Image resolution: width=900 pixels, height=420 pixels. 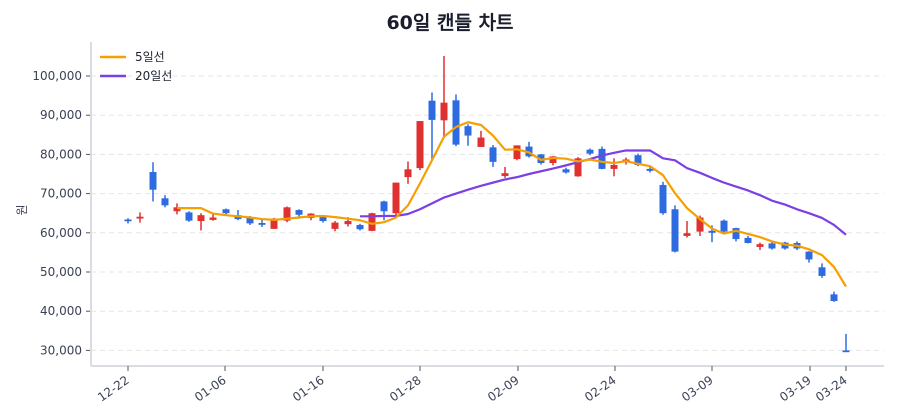 What do you see at coordinates (153, 76) in the screenshot?
I see `legend-label: 20일선` at bounding box center [153, 76].